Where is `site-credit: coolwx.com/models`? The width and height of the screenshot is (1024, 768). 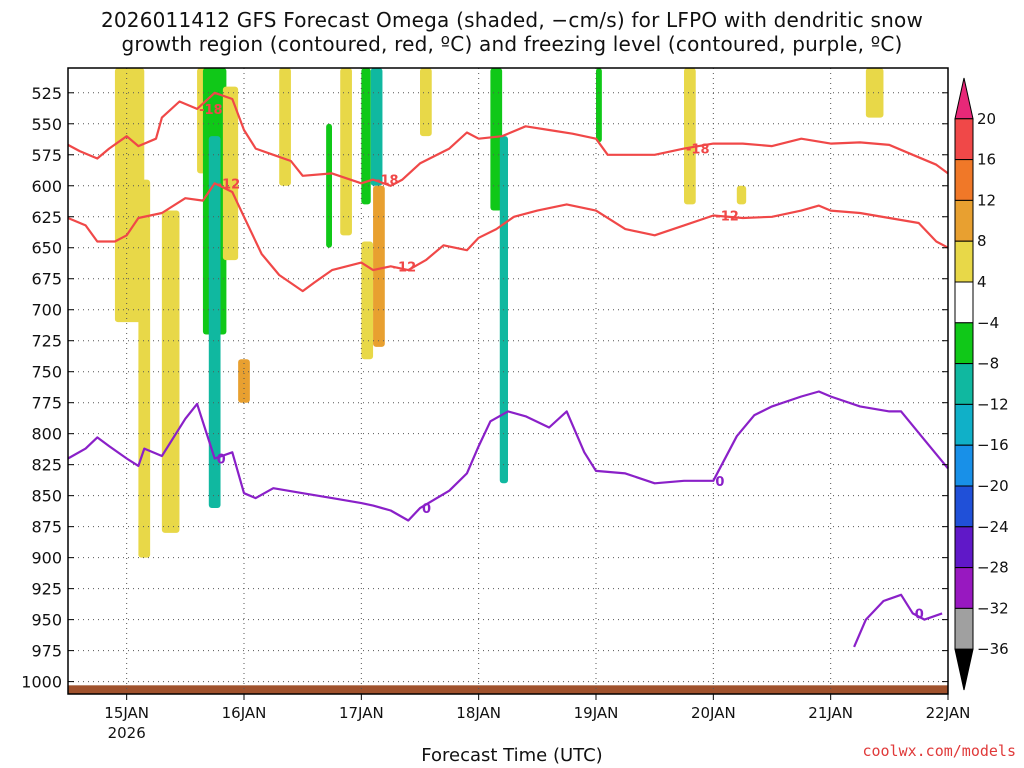 site-credit: coolwx.com/models is located at coordinates (939, 751).